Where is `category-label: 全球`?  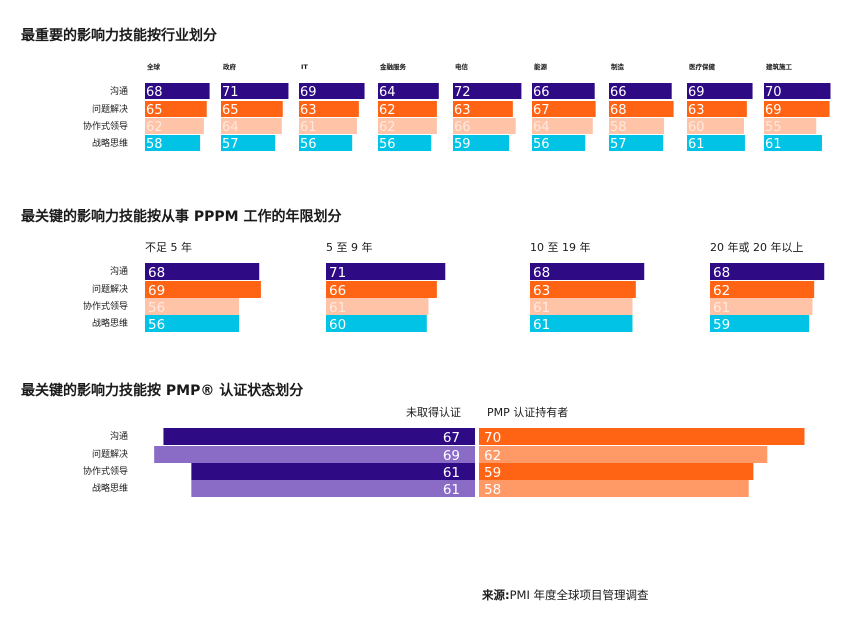
category-label: 全球 is located at coordinates (153, 66).